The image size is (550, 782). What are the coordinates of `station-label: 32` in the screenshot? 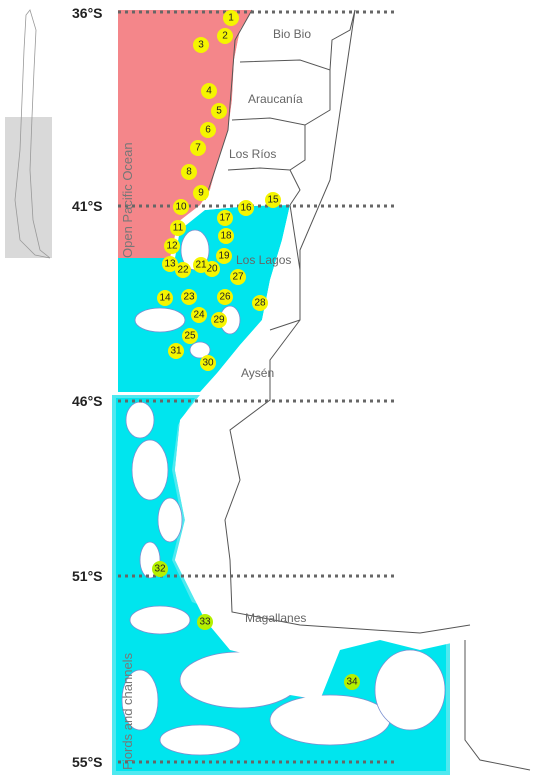 It's located at (160, 569).